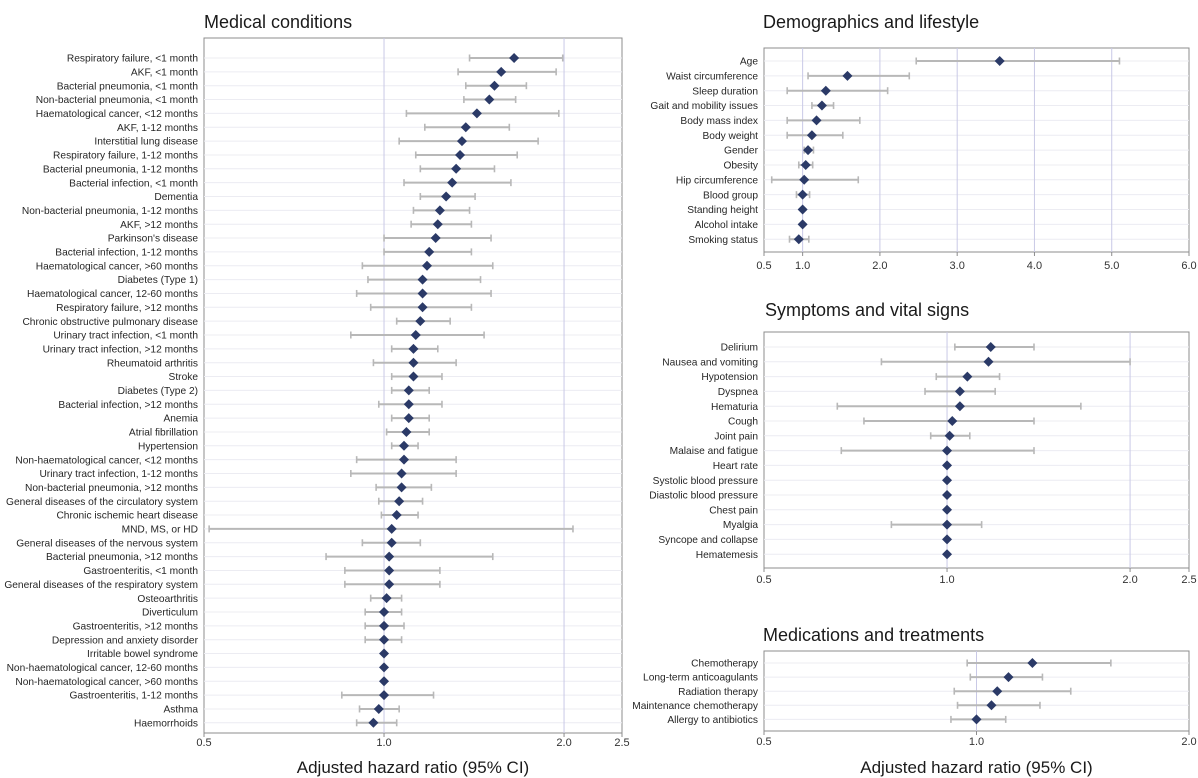  Describe the element at coordinates (152, 363) in the screenshot. I see `row-label: Rheumatoid arthritis` at that location.